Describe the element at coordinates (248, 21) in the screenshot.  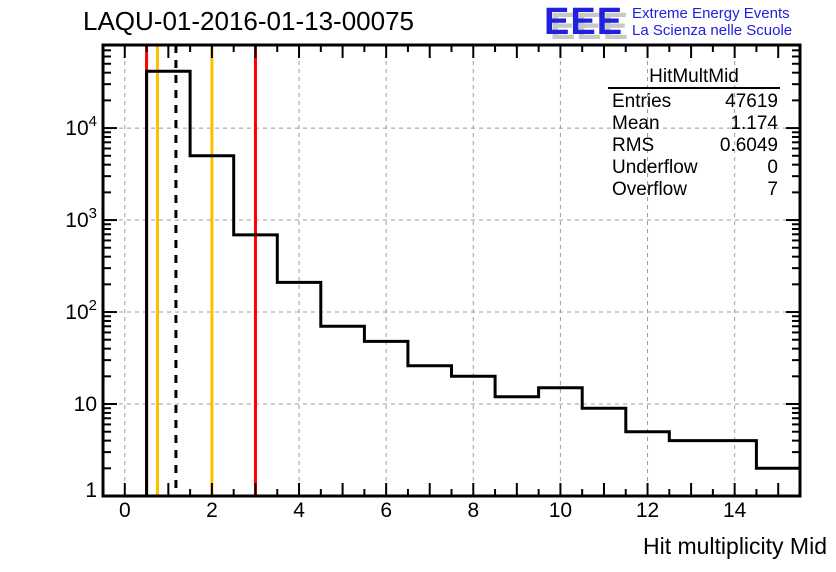
I see `page-title: LAQU-01-2016-01-13-00075` at that location.